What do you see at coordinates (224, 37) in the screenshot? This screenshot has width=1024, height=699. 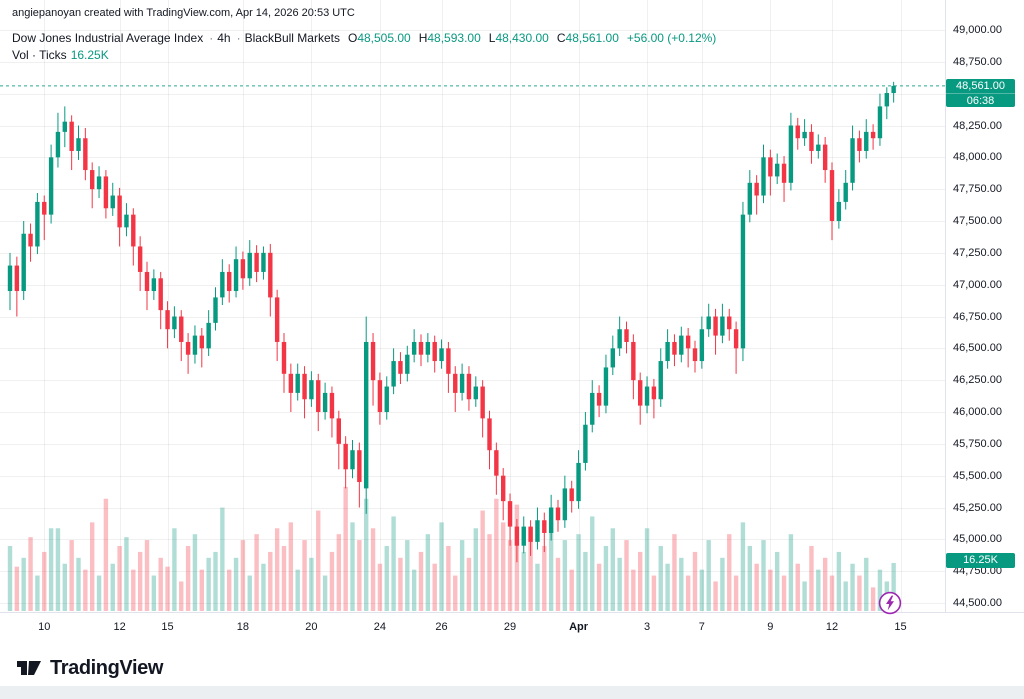 I see `interval-label: 4h` at bounding box center [224, 37].